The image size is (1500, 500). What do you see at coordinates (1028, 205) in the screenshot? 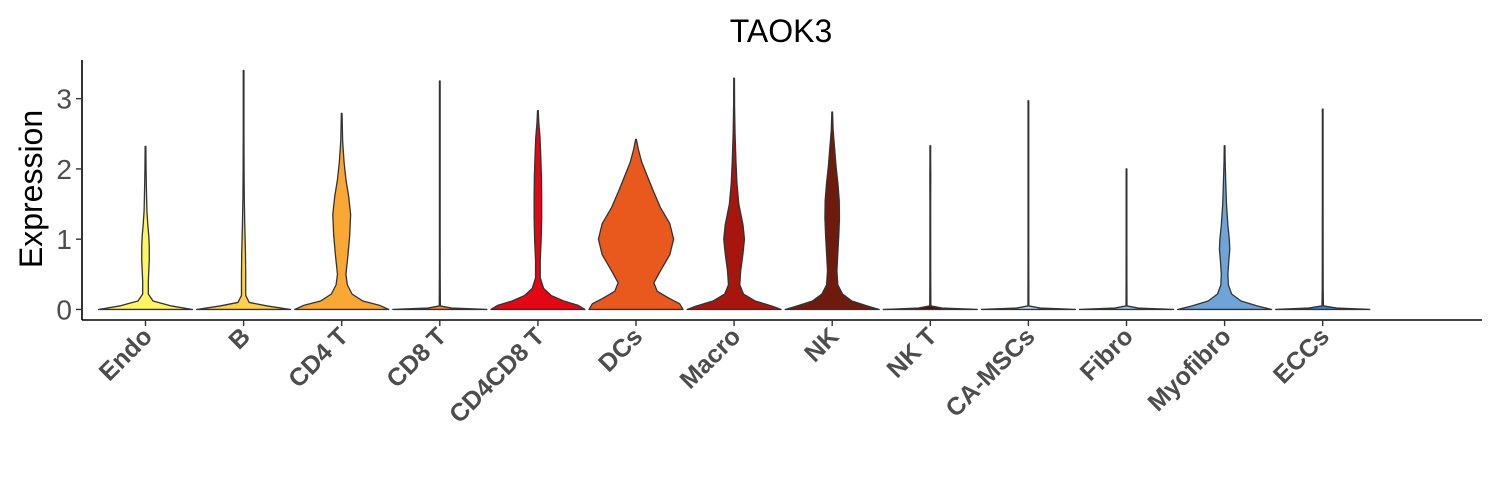
I see `violin-ca-mscs` at bounding box center [1028, 205].